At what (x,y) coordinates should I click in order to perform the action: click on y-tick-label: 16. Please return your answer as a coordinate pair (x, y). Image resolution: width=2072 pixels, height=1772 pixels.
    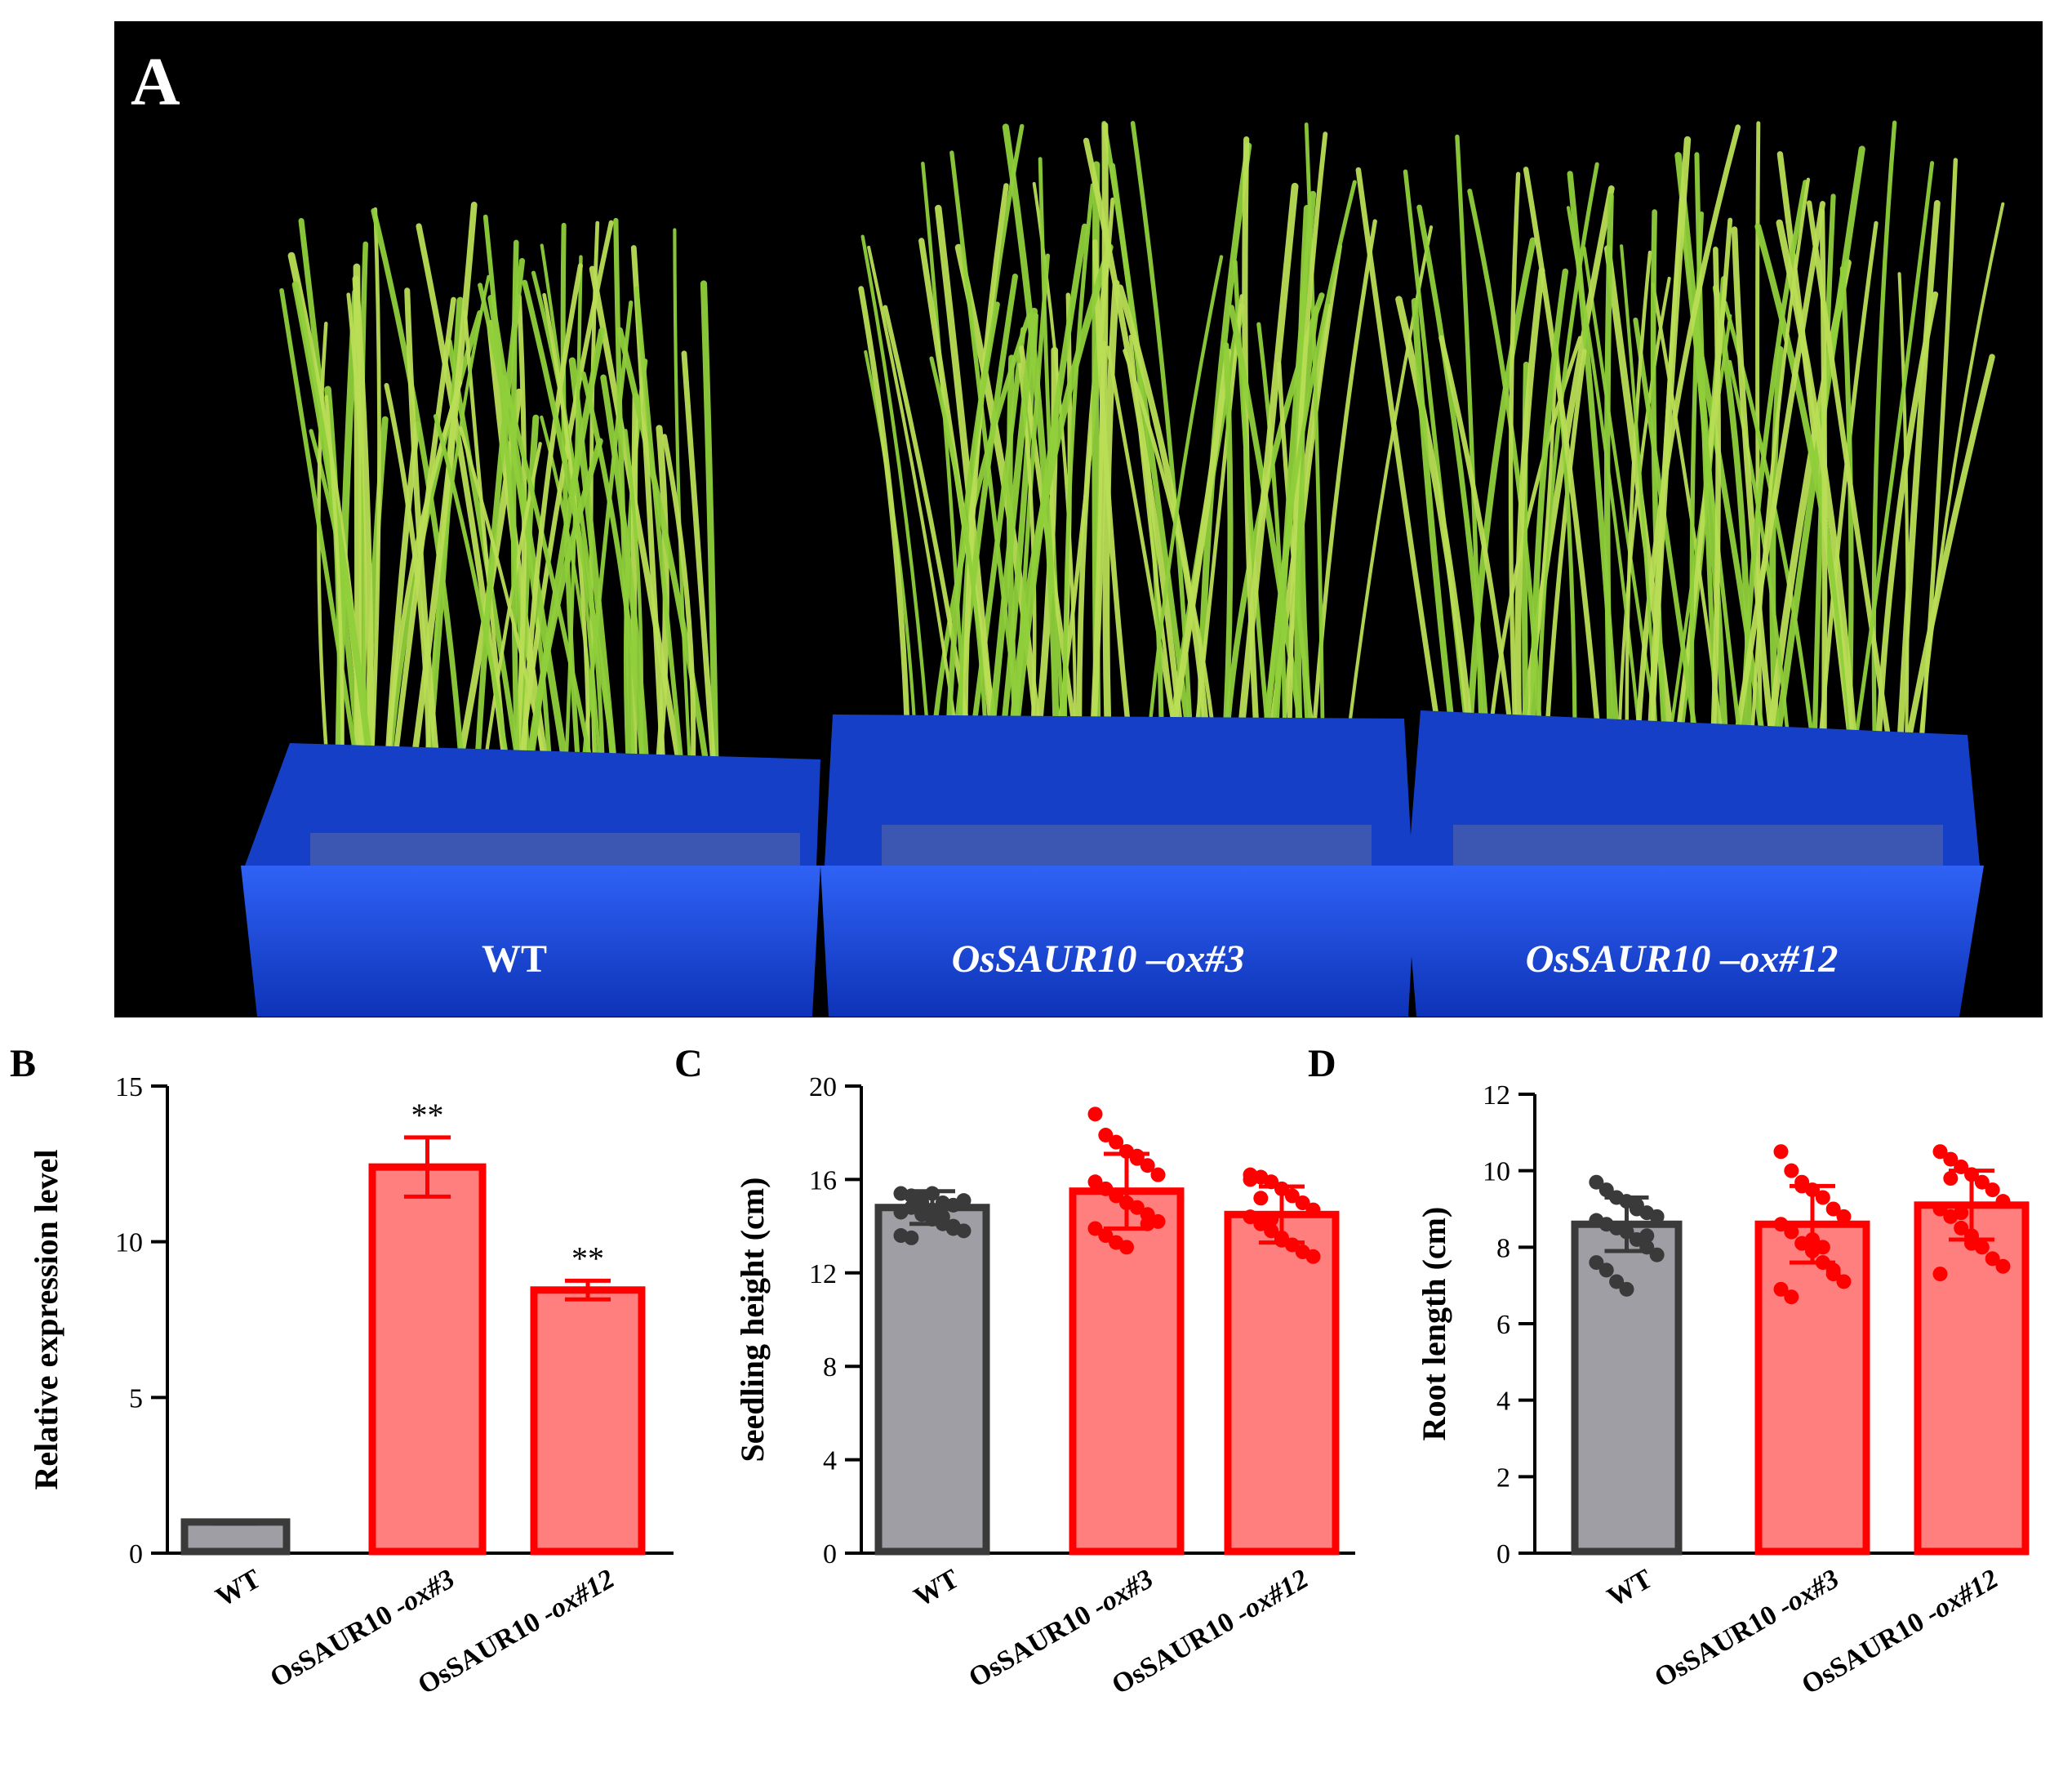
    Looking at the image, I should click on (823, 1180).